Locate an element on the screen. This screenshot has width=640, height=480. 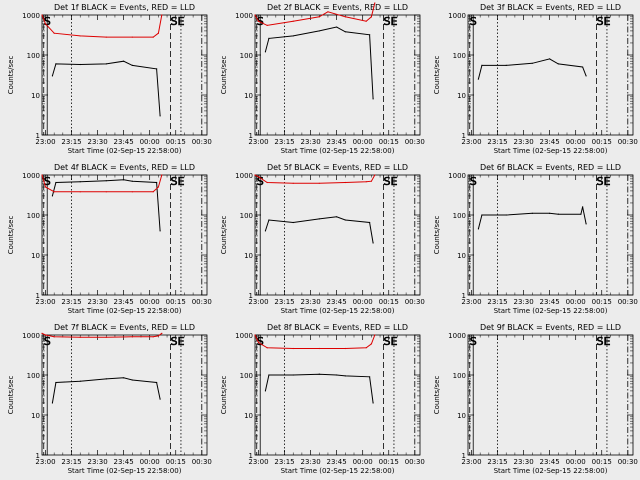
x-tick-label: 00:15 is located at coordinates (602, 142).